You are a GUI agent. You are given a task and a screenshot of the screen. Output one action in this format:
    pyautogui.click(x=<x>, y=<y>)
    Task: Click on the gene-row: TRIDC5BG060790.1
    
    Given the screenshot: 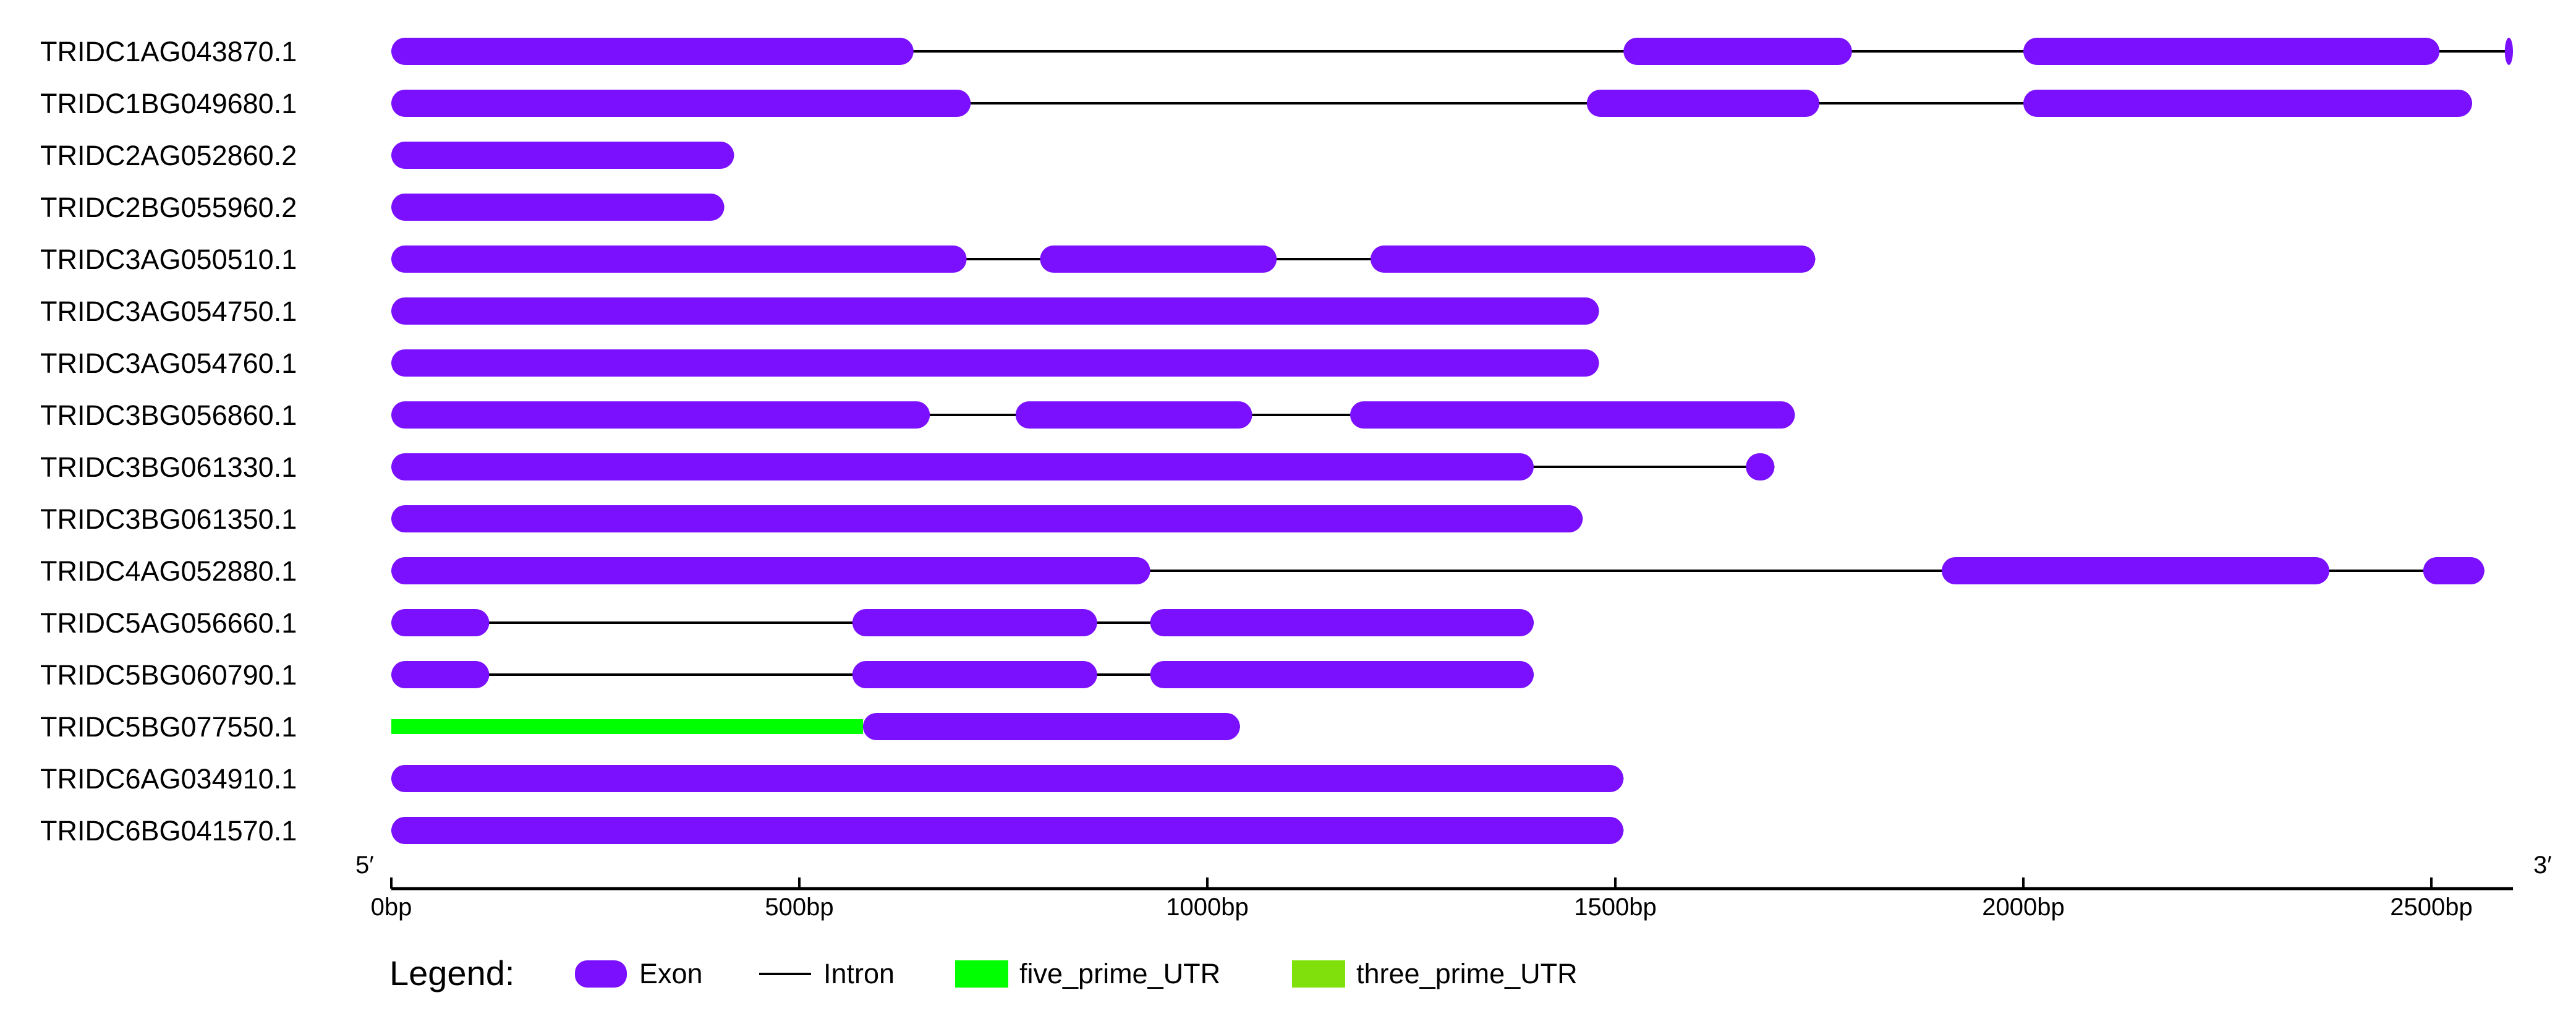 What is the action you would take?
    pyautogui.click(x=787, y=675)
    